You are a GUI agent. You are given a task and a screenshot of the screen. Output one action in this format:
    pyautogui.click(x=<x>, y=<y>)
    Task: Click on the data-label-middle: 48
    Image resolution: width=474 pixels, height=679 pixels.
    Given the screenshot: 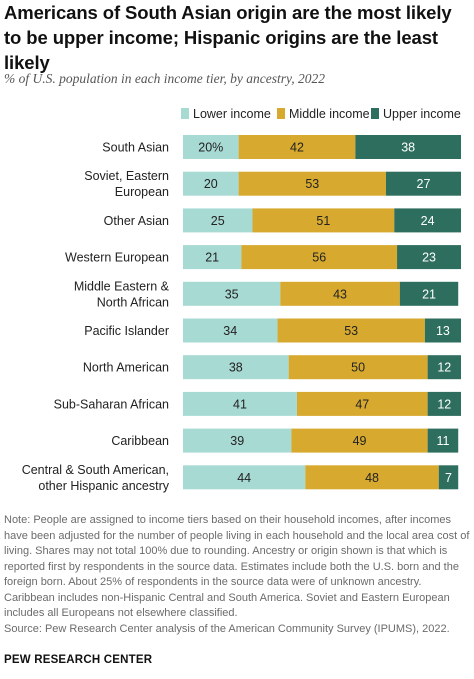 What is the action you would take?
    pyautogui.click(x=372, y=478)
    